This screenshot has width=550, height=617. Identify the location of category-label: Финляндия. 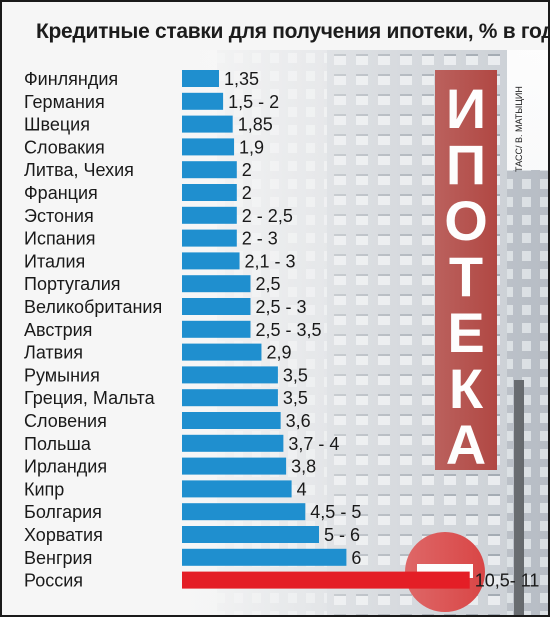
(71, 79).